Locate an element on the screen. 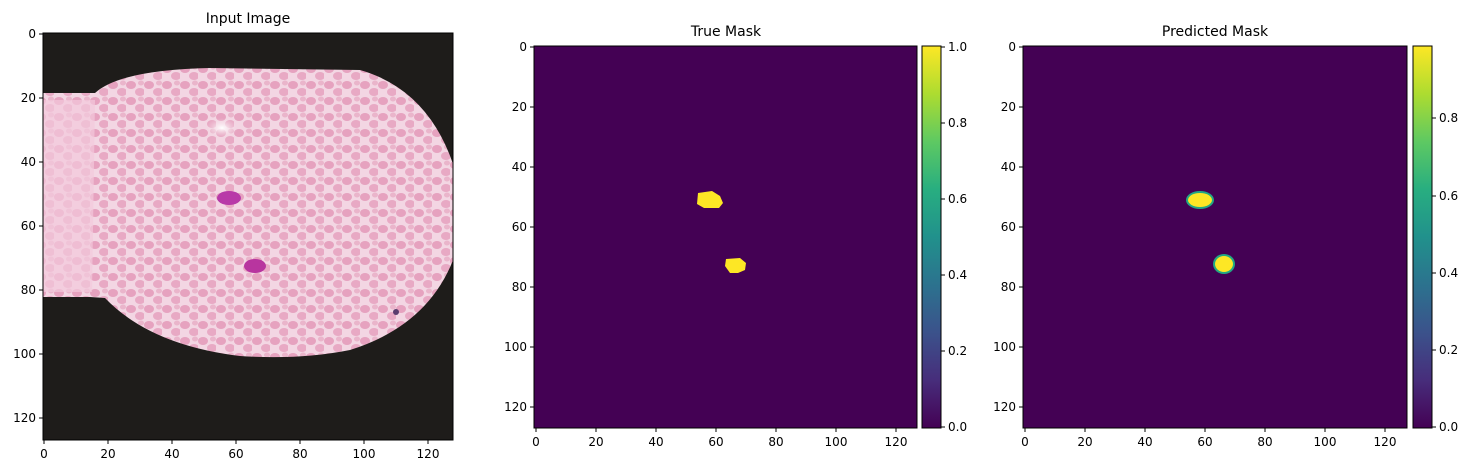 The height and width of the screenshot is (476, 1471). colorbar-tick-label: 1.0 is located at coordinates (957, 47).